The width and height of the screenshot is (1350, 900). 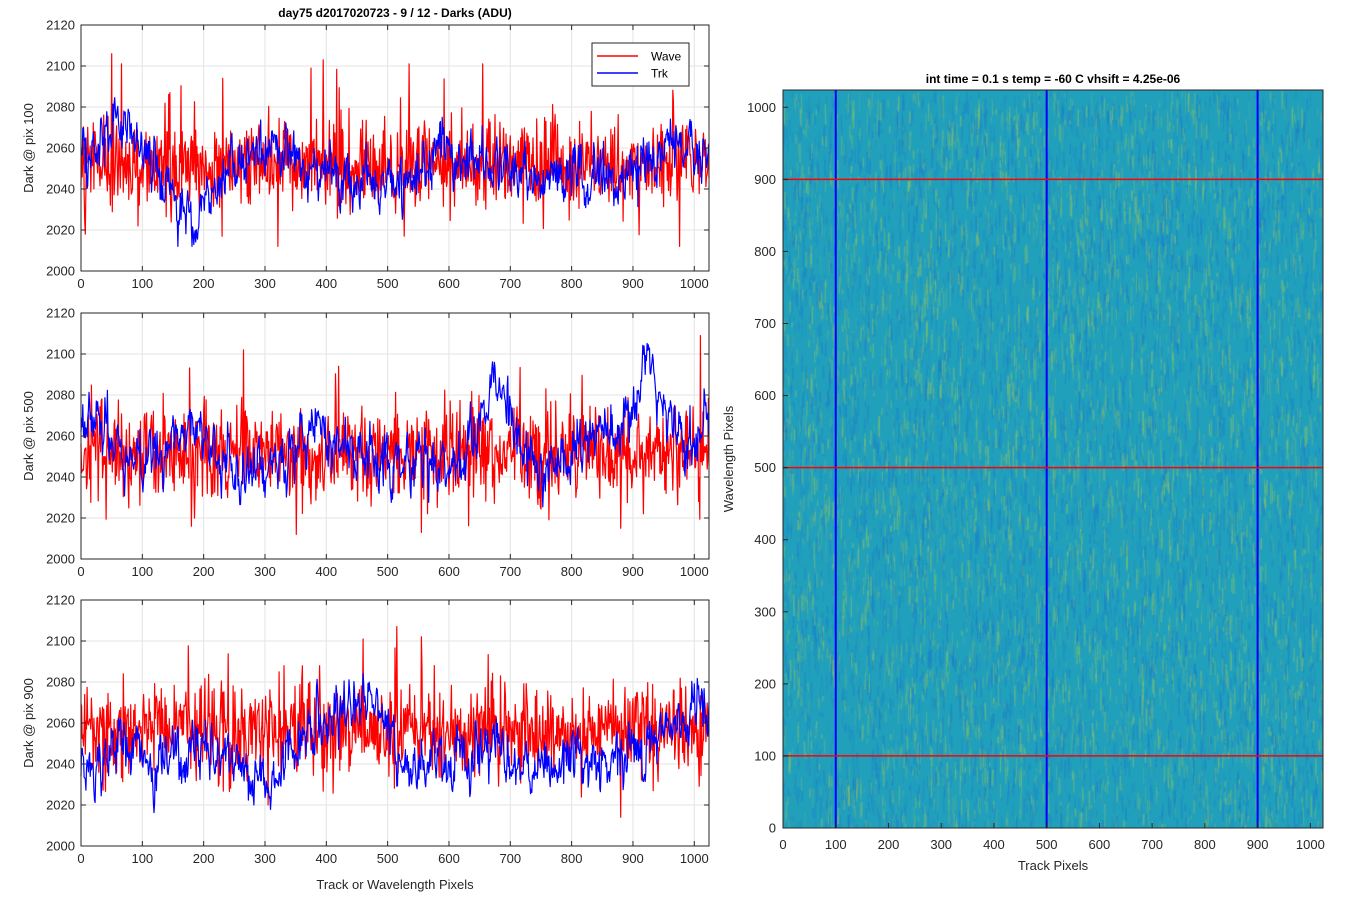 What do you see at coordinates (394, 13) in the screenshot?
I see `plot-title: day75 d2017020723 - 9 / 12 - Darks (ADU)` at bounding box center [394, 13].